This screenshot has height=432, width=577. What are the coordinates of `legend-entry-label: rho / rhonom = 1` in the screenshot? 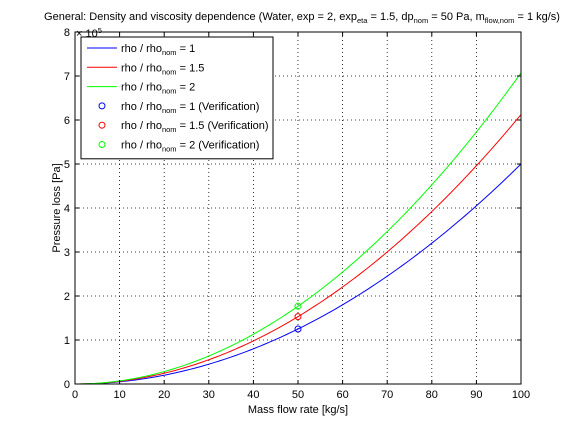 It's located at (158, 50).